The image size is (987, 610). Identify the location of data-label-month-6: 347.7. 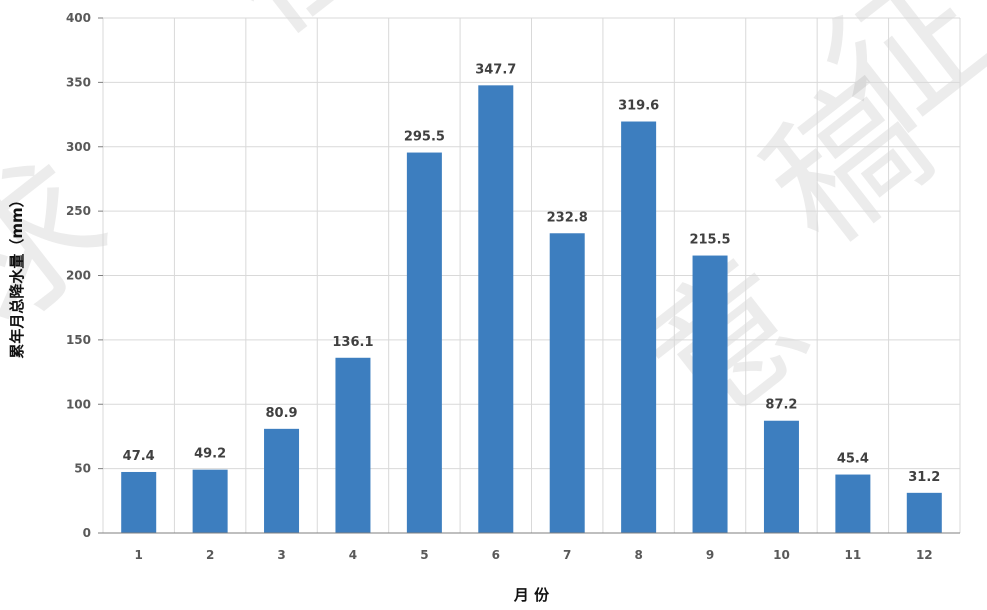
(495, 69).